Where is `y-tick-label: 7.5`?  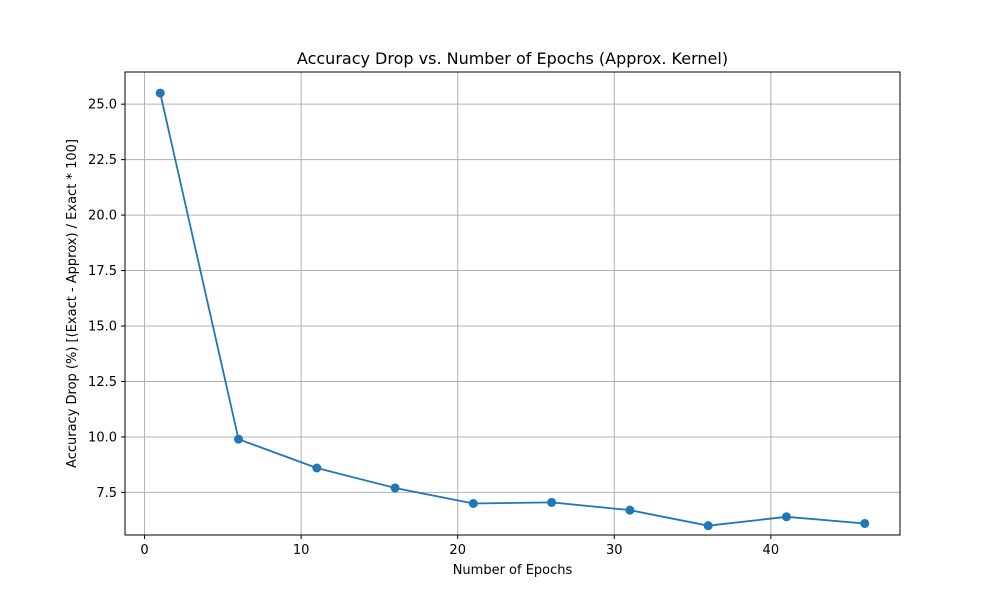 y-tick-label: 7.5 is located at coordinates (106, 493).